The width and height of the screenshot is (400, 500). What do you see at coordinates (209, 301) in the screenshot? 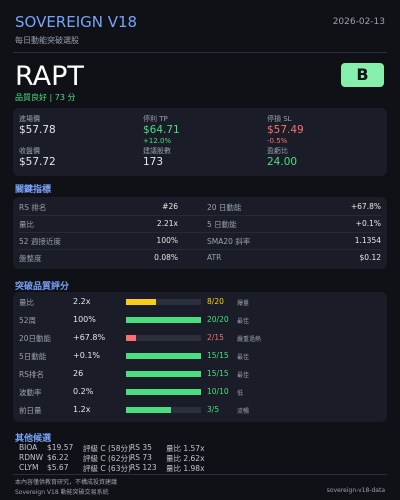
I see `score-points: 8` at bounding box center [209, 301].